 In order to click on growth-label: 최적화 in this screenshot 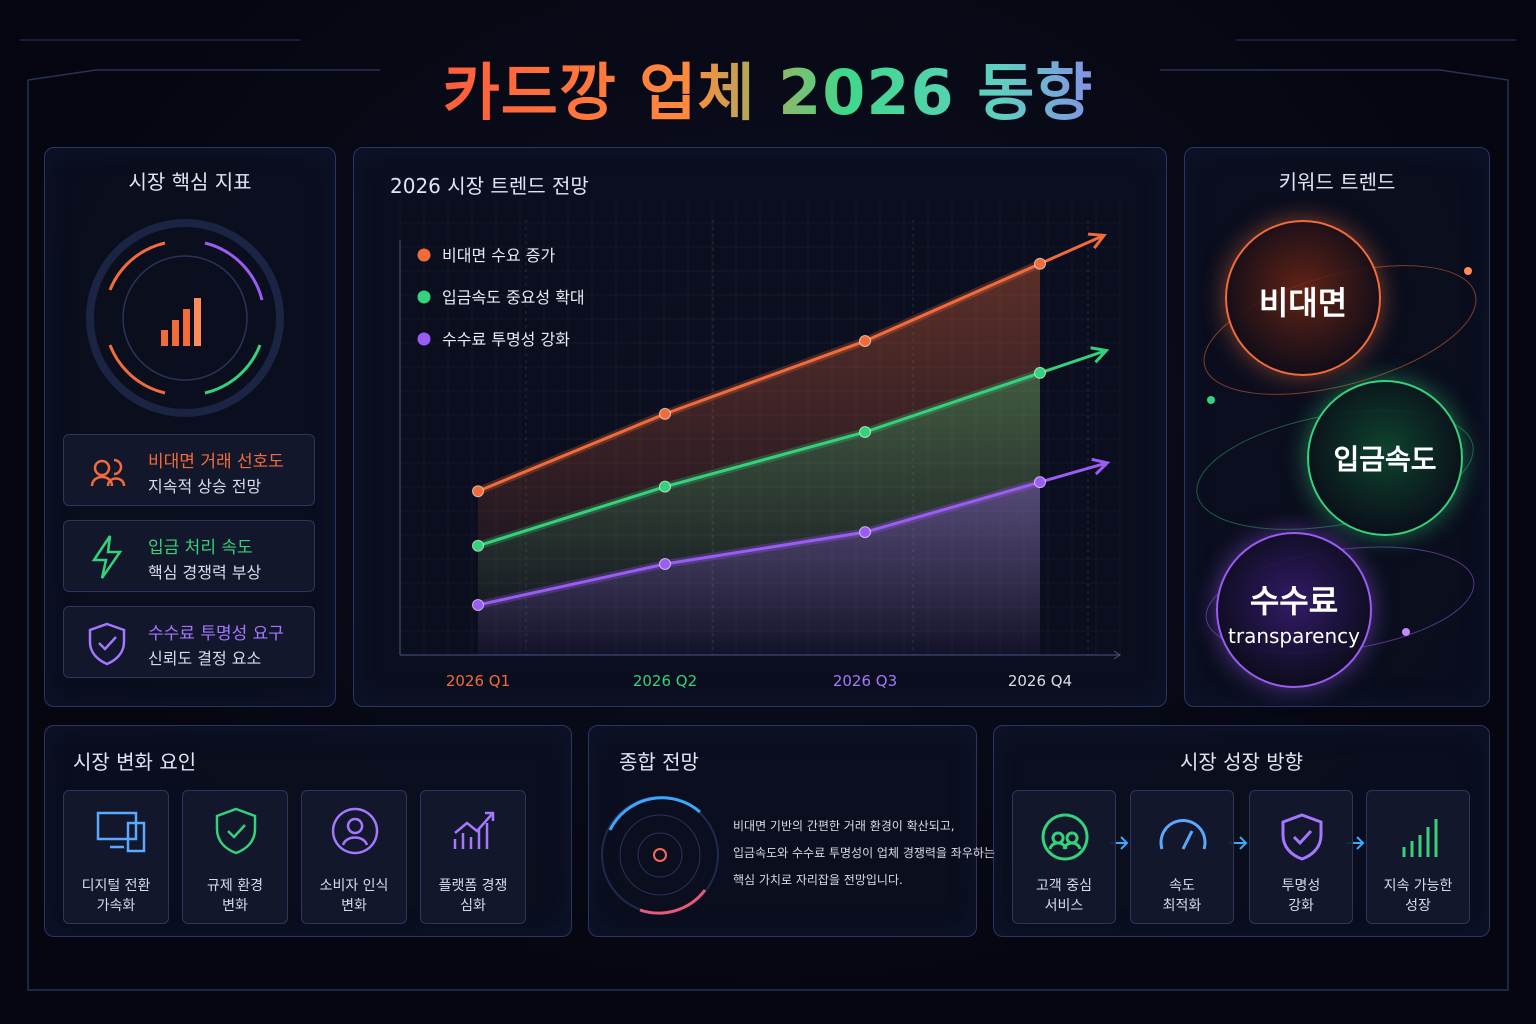, I will do `click(1182, 906)`.